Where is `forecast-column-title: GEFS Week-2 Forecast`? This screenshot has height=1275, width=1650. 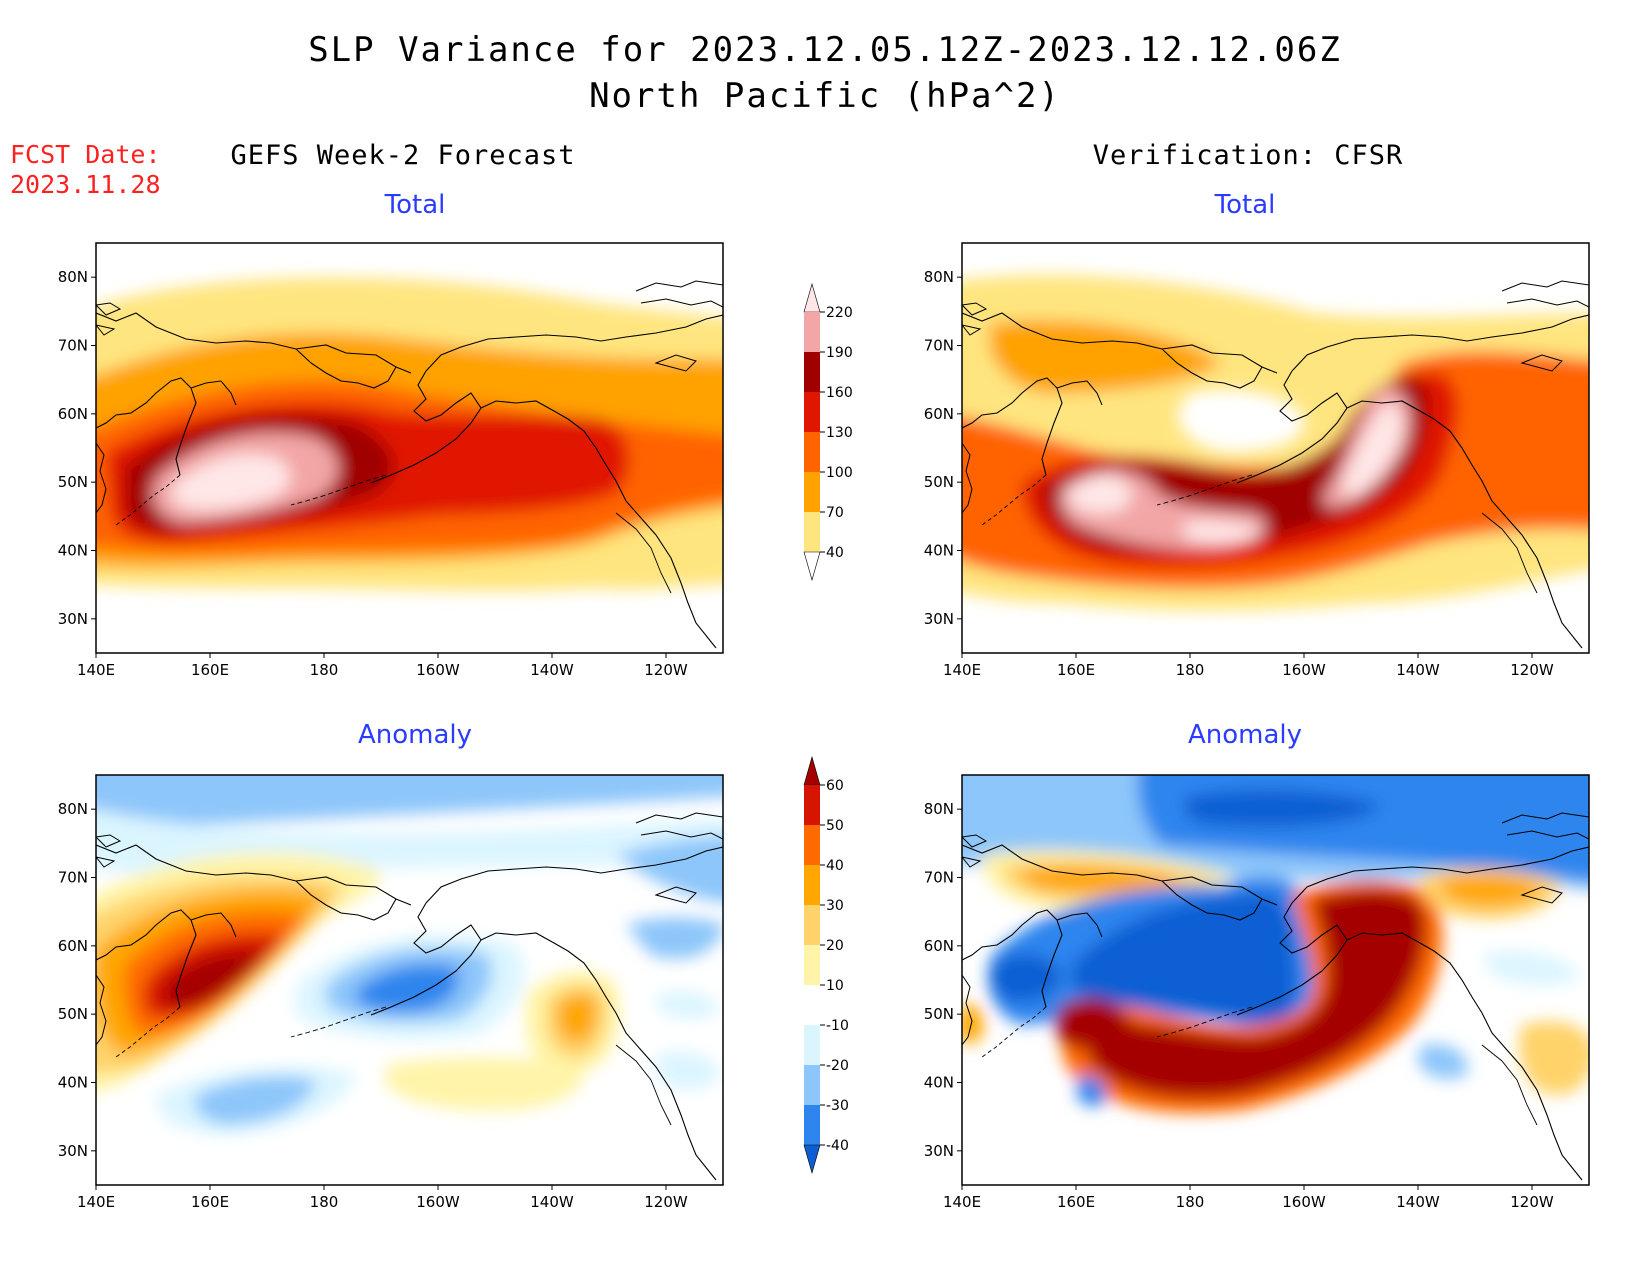 forecast-column-title: GEFS Week-2 Forecast is located at coordinates (403, 155).